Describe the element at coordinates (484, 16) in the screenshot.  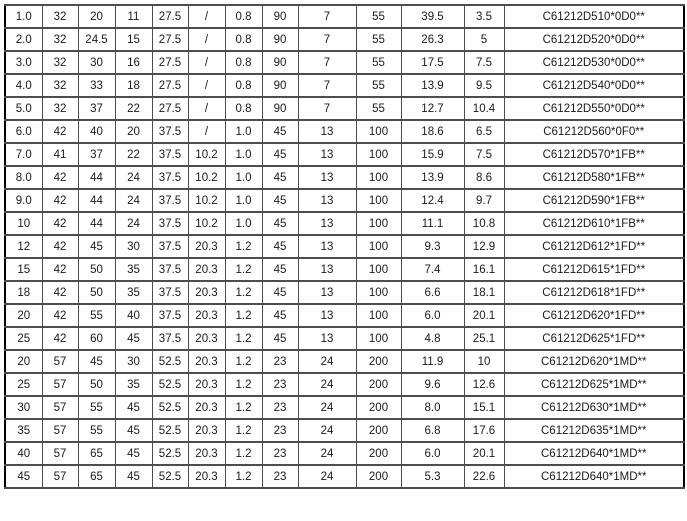
I see `table-cell: 3.5` at that location.